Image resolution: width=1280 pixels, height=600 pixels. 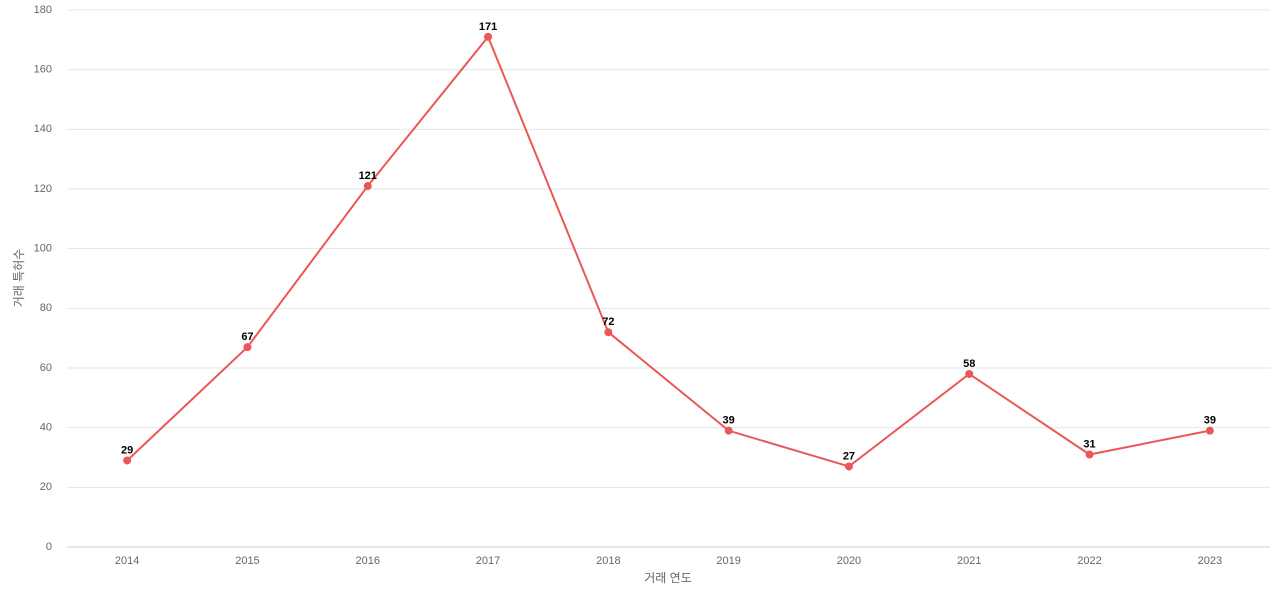 What do you see at coordinates (488, 27) in the screenshot?
I see `data-label: 171` at bounding box center [488, 27].